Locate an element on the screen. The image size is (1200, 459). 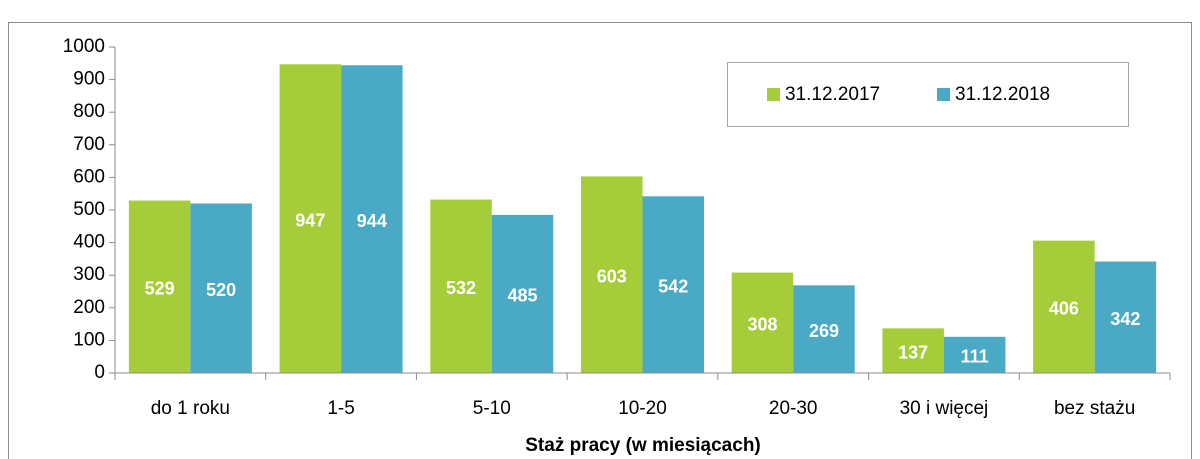
legend-label: 31.12.2017 is located at coordinates (832, 94).